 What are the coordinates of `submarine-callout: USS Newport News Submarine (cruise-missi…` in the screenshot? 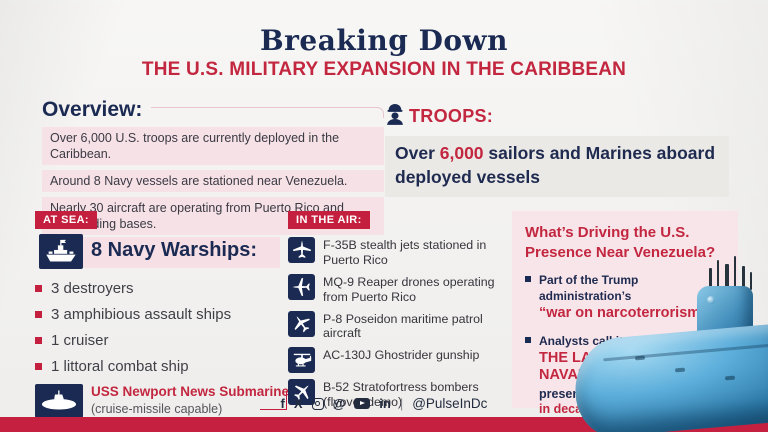 It's located at (162, 401).